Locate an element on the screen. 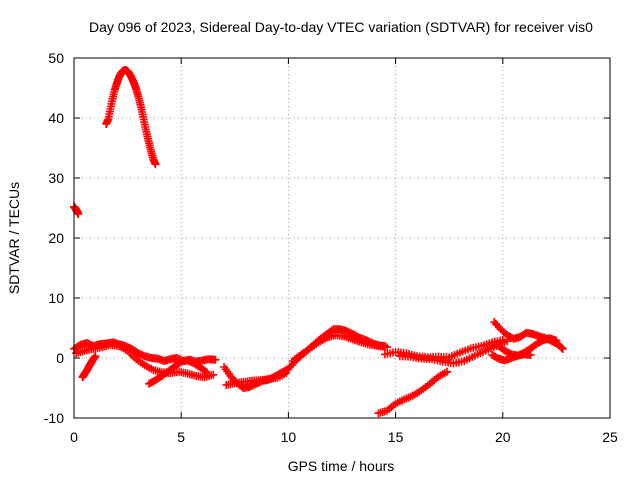 The width and height of the screenshot is (640, 480). y-tick-label: -10 is located at coordinates (54, 418).